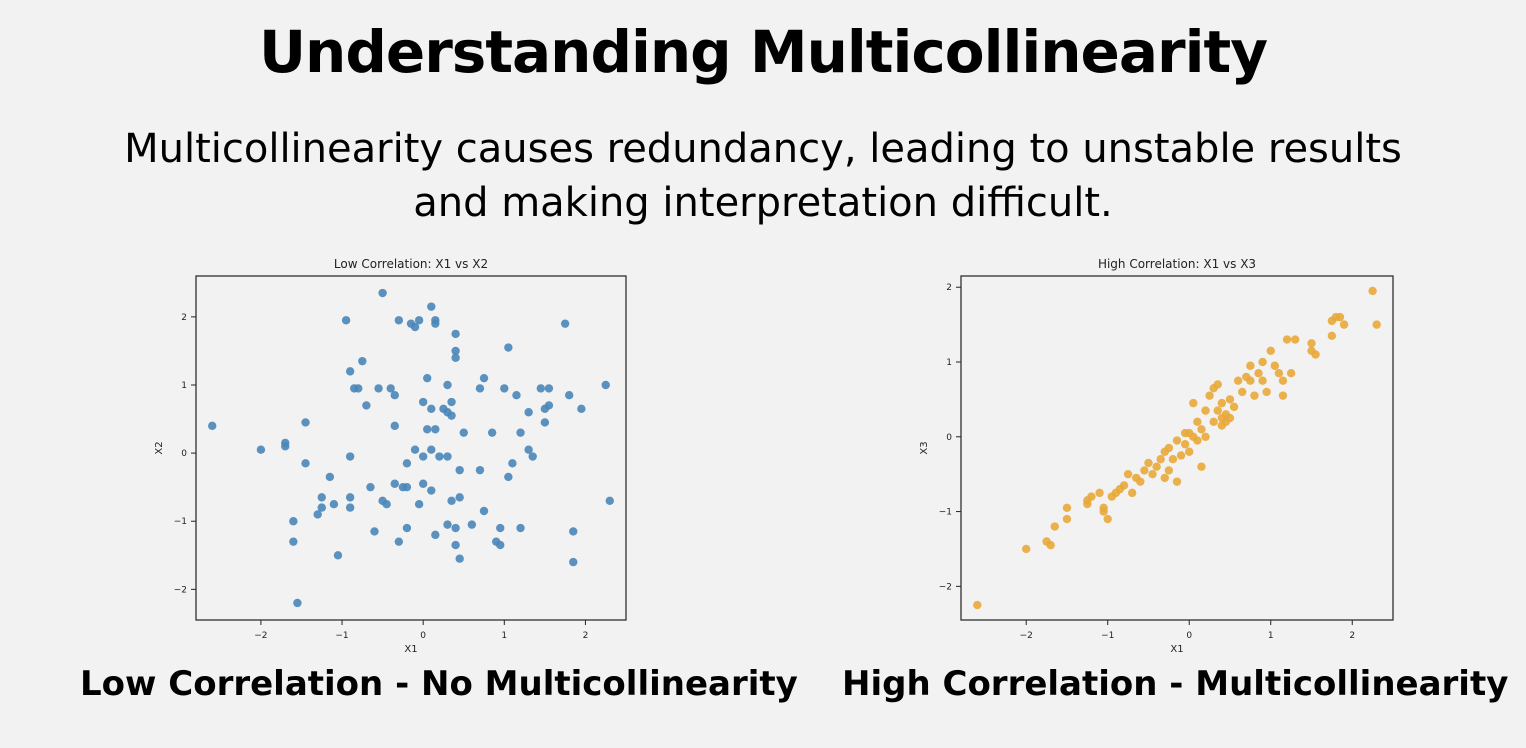 The height and width of the screenshot is (748, 1526). I want to click on subtitle-line-2: and making interpretation difficult., so click(763, 203).